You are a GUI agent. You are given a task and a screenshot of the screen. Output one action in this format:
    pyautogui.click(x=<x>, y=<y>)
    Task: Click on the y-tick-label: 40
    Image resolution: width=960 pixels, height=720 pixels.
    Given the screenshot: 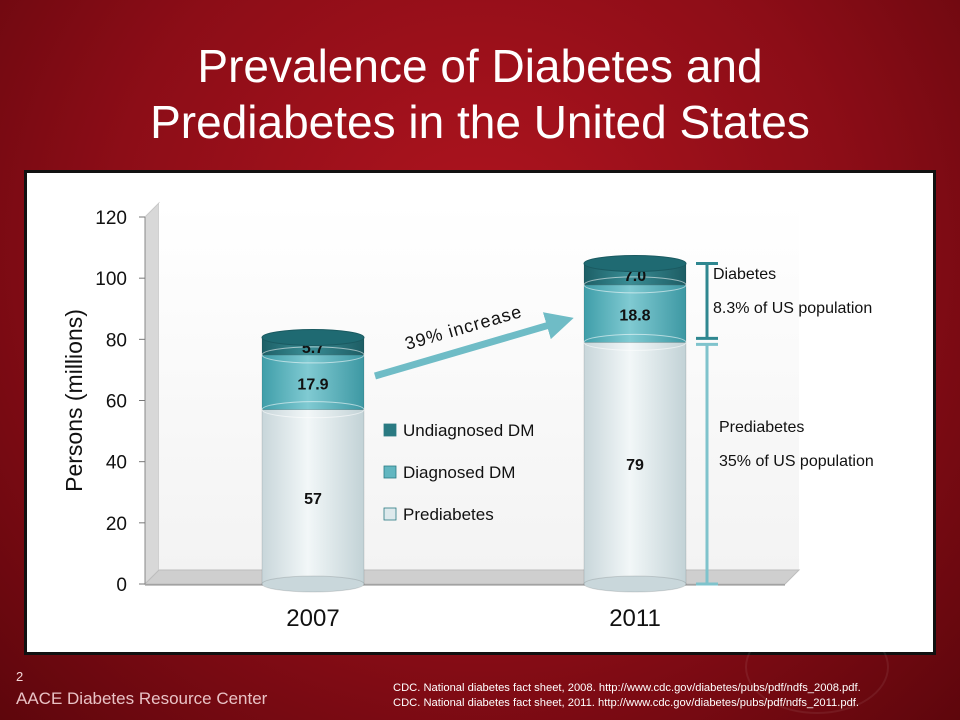 What is the action you would take?
    pyautogui.click(x=116, y=463)
    